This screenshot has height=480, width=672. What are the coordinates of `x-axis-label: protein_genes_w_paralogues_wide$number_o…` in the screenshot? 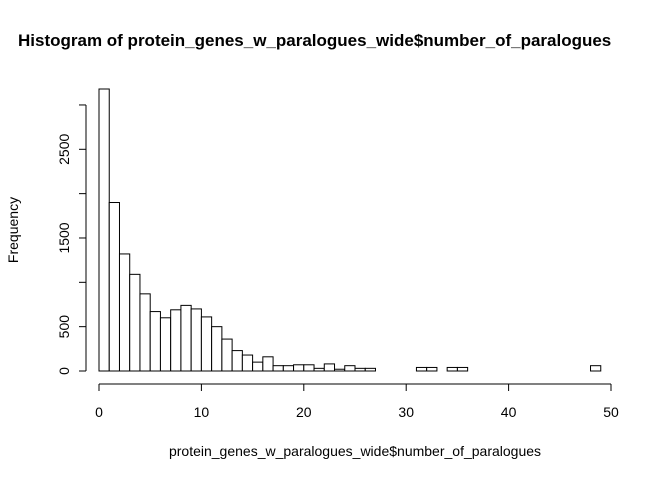 It's located at (355, 451).